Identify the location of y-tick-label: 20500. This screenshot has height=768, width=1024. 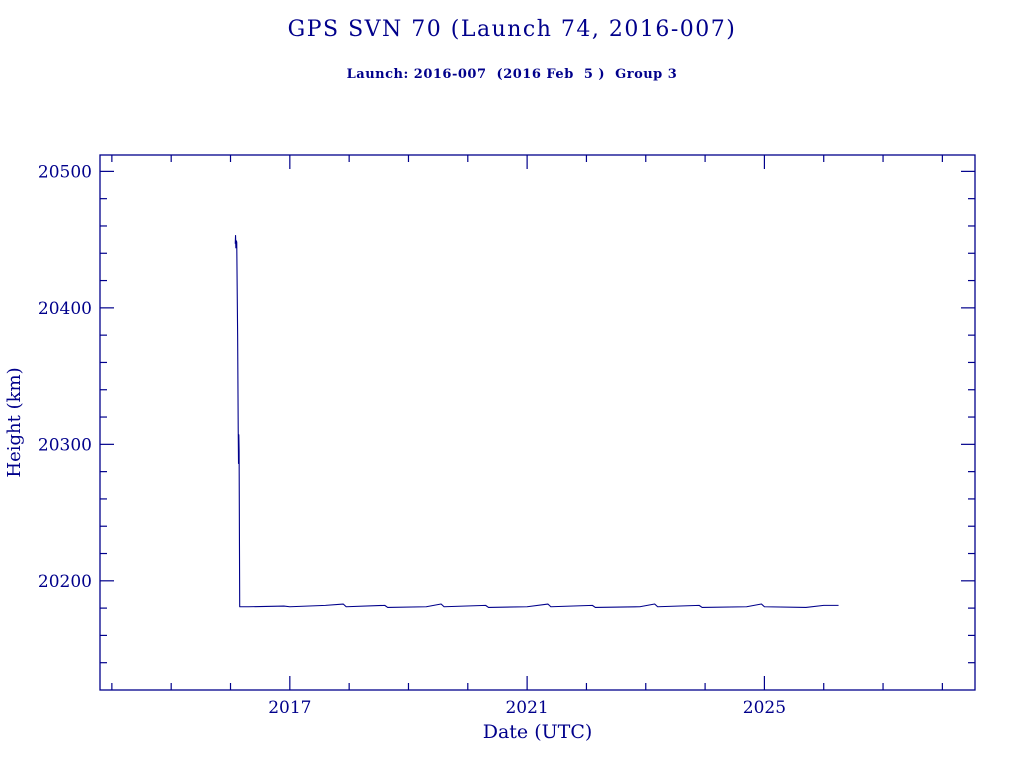
(65, 172).